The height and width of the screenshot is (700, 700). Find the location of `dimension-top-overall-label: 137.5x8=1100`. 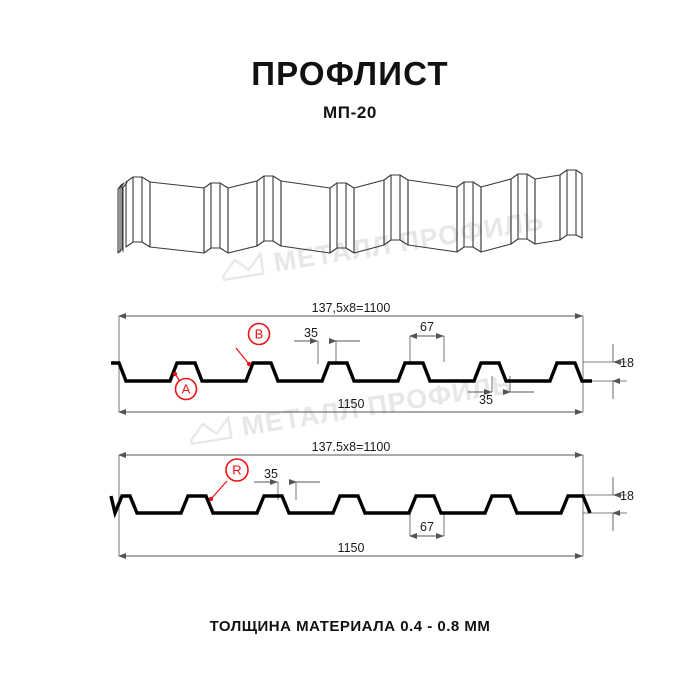

dimension-top-overall-label: 137.5x8=1100 is located at coordinates (351, 447).